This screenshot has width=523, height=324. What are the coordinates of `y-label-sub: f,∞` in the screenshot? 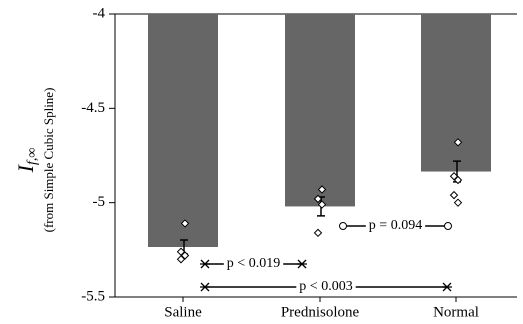 It's located at (32, 156).